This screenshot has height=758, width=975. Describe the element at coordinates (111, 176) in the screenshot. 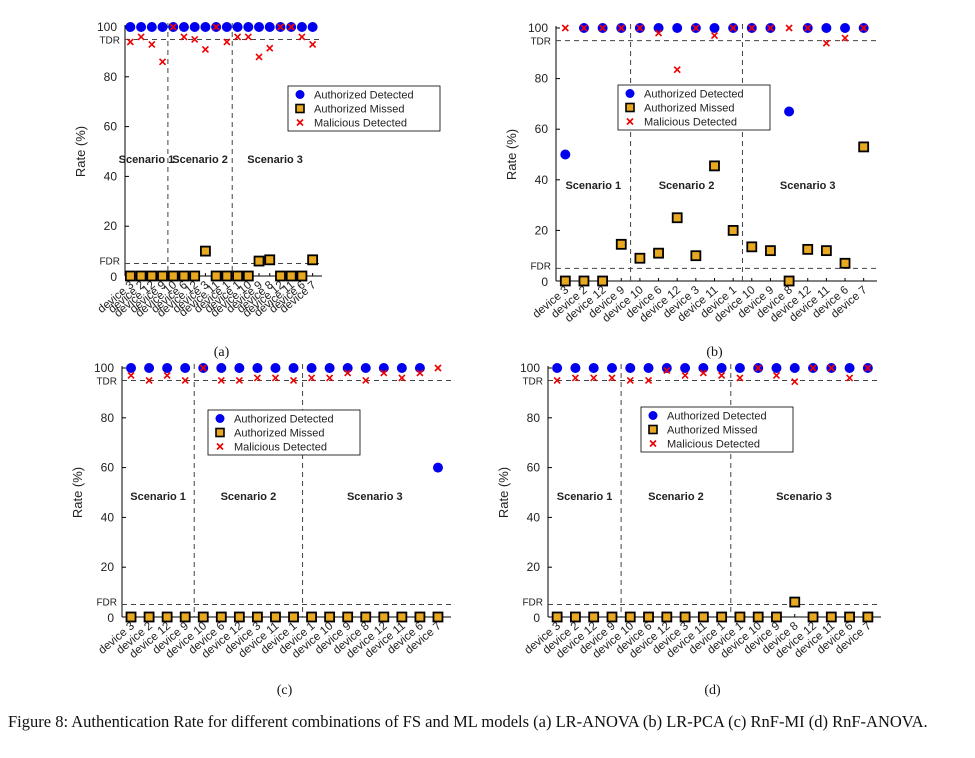

I see `y-tick-label: 40` at that location.